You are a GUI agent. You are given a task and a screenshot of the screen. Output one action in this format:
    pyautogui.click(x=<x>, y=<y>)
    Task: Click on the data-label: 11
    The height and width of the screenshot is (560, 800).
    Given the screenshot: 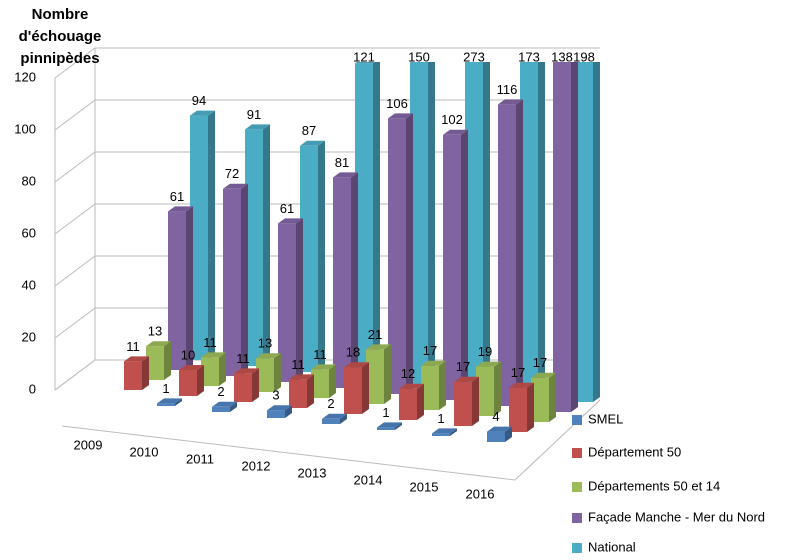 What is the action you would take?
    pyautogui.click(x=210, y=342)
    